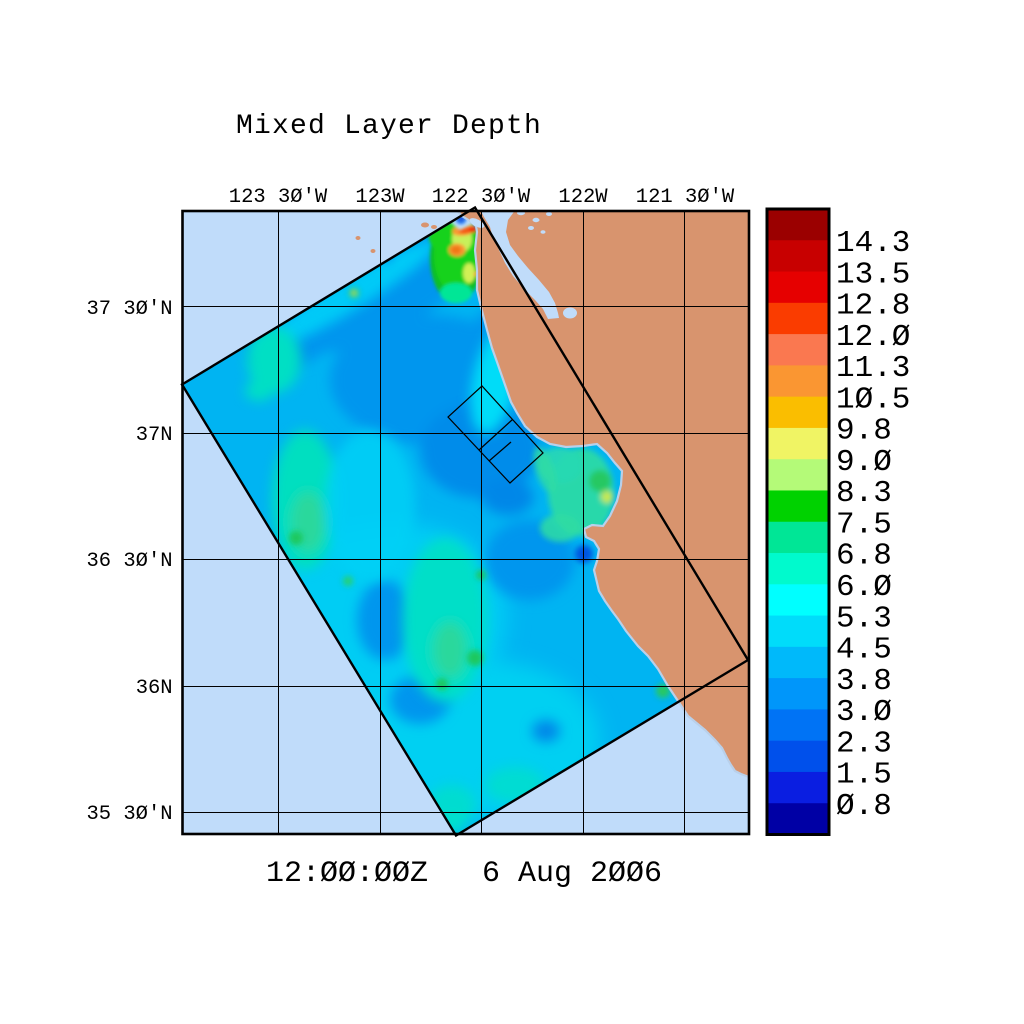 The width and height of the screenshot is (1024, 1024). I want to click on svg-text: 4.5, so click(864, 650).